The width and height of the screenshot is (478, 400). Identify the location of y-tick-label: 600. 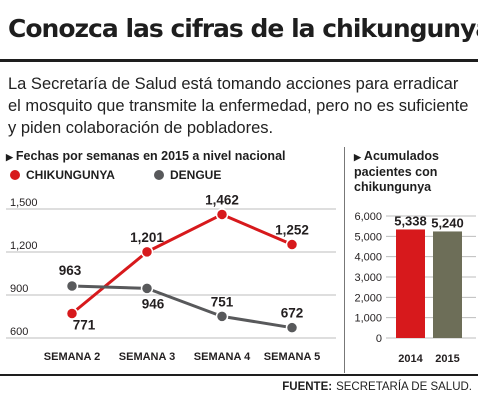
(19, 332).